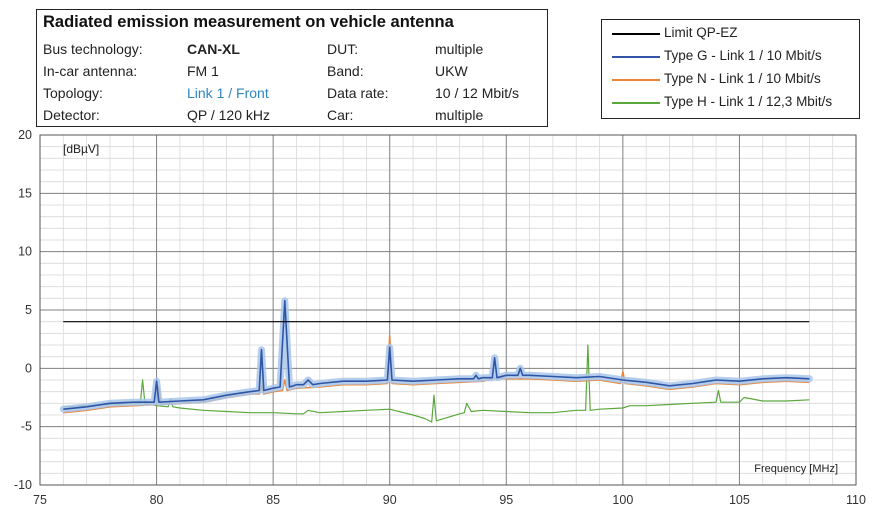 The height and width of the screenshot is (518, 886). Describe the element at coordinates (73, 93) in the screenshot. I see `info-label-topology: Topology:` at that location.